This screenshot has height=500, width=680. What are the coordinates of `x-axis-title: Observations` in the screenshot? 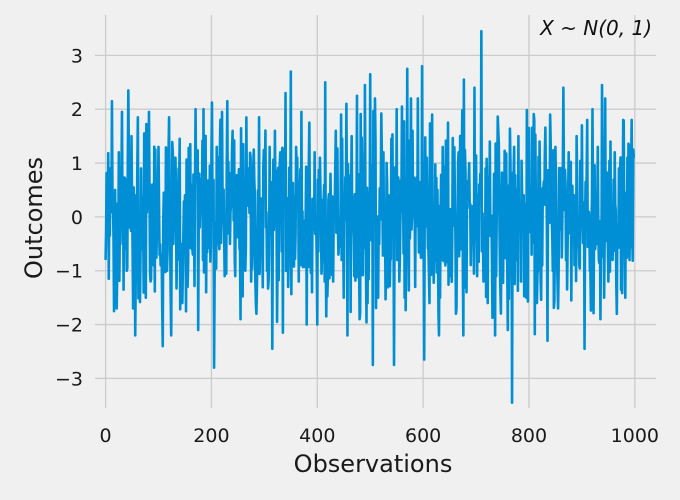 It's located at (373, 464).